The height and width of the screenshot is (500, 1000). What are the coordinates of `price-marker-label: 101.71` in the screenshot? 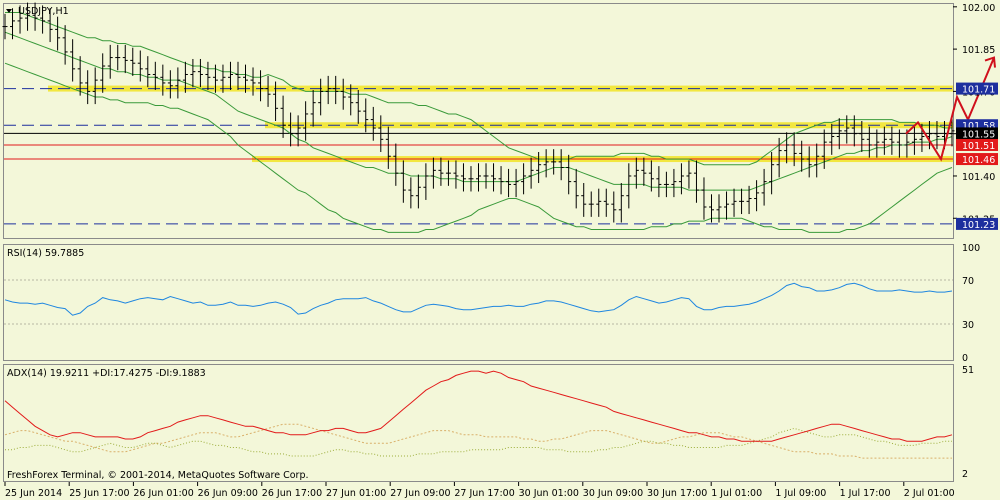 It's located at (978, 90).